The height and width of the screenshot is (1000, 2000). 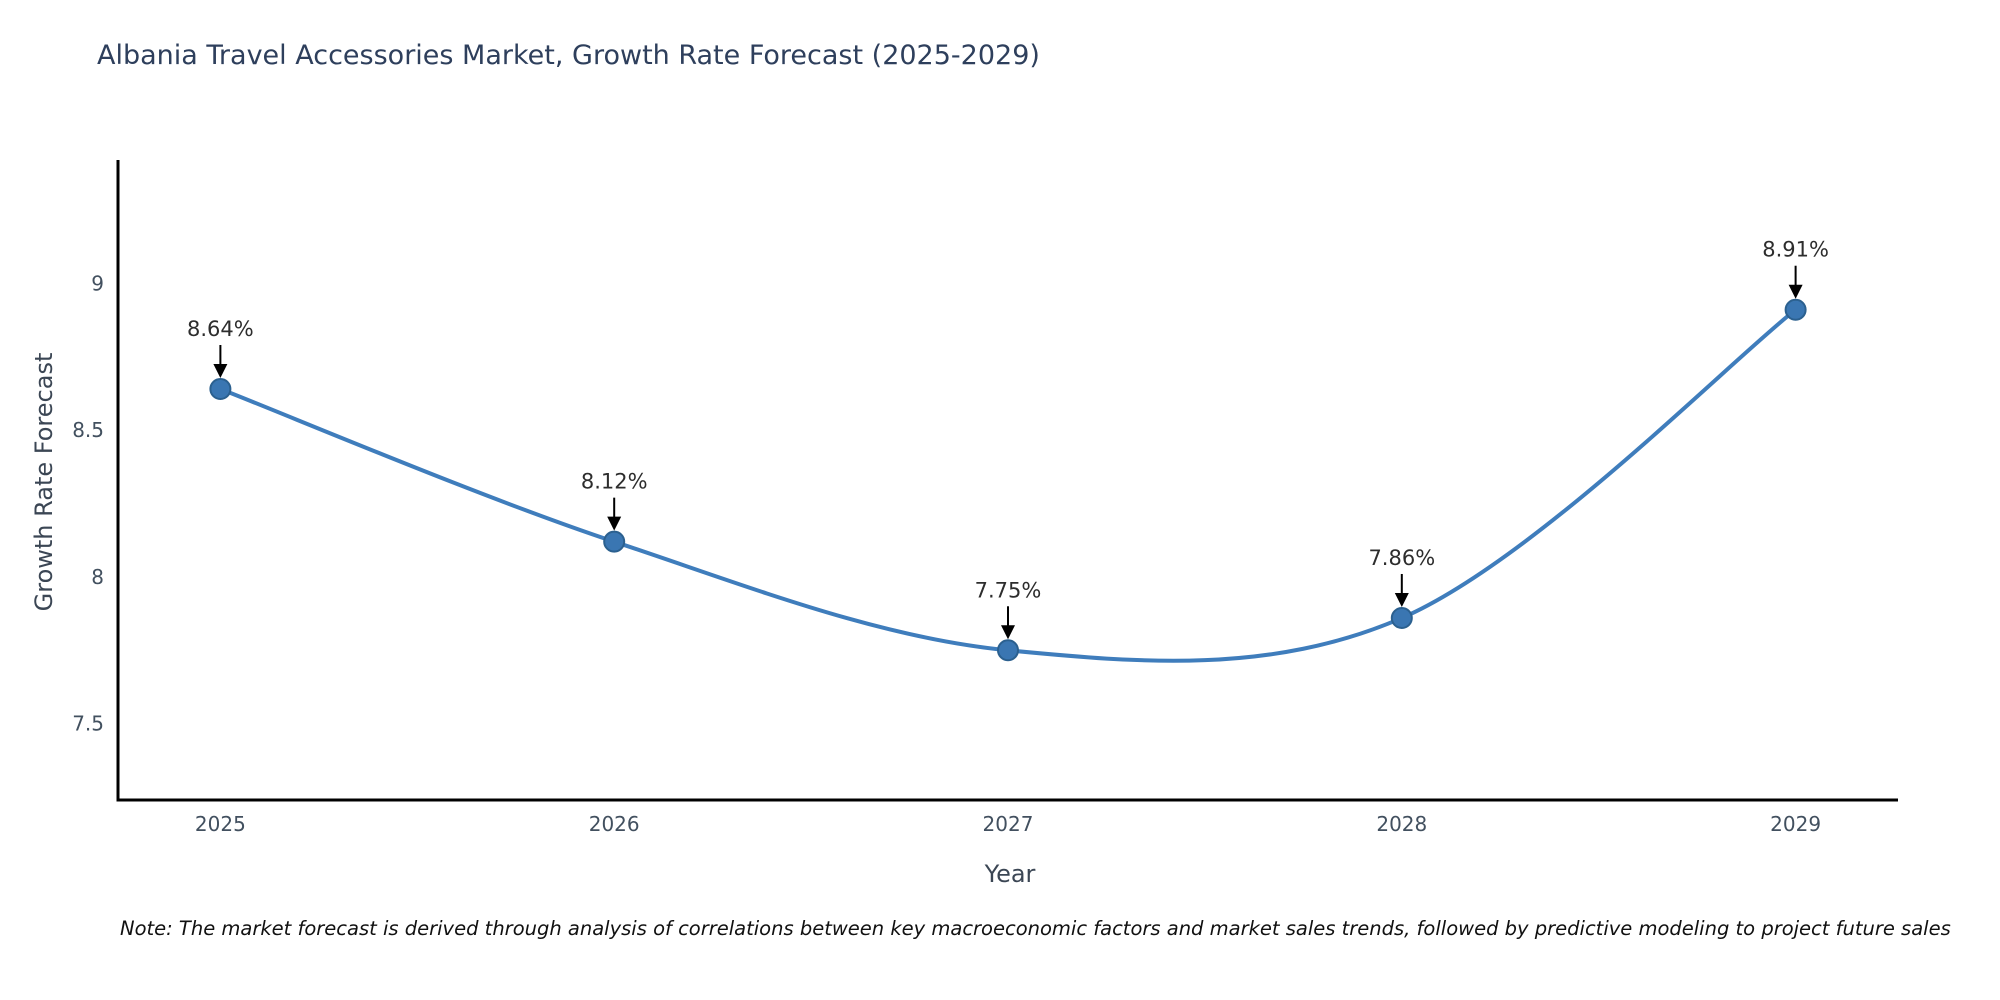 I want to click on x-tick-label: 2028, so click(x=1401, y=824).